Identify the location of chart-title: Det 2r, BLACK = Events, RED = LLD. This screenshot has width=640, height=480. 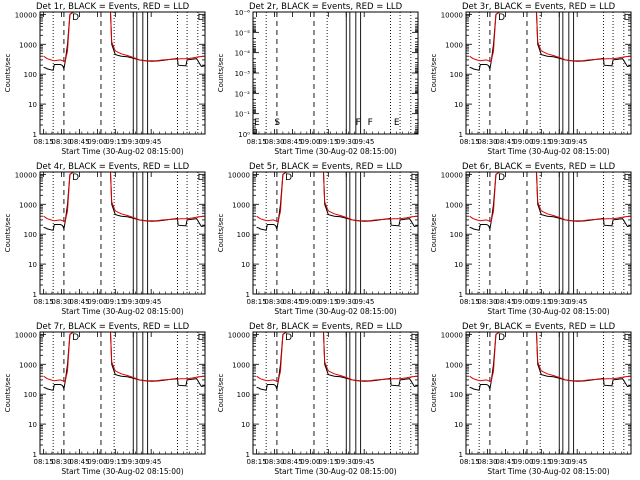
(326, 7).